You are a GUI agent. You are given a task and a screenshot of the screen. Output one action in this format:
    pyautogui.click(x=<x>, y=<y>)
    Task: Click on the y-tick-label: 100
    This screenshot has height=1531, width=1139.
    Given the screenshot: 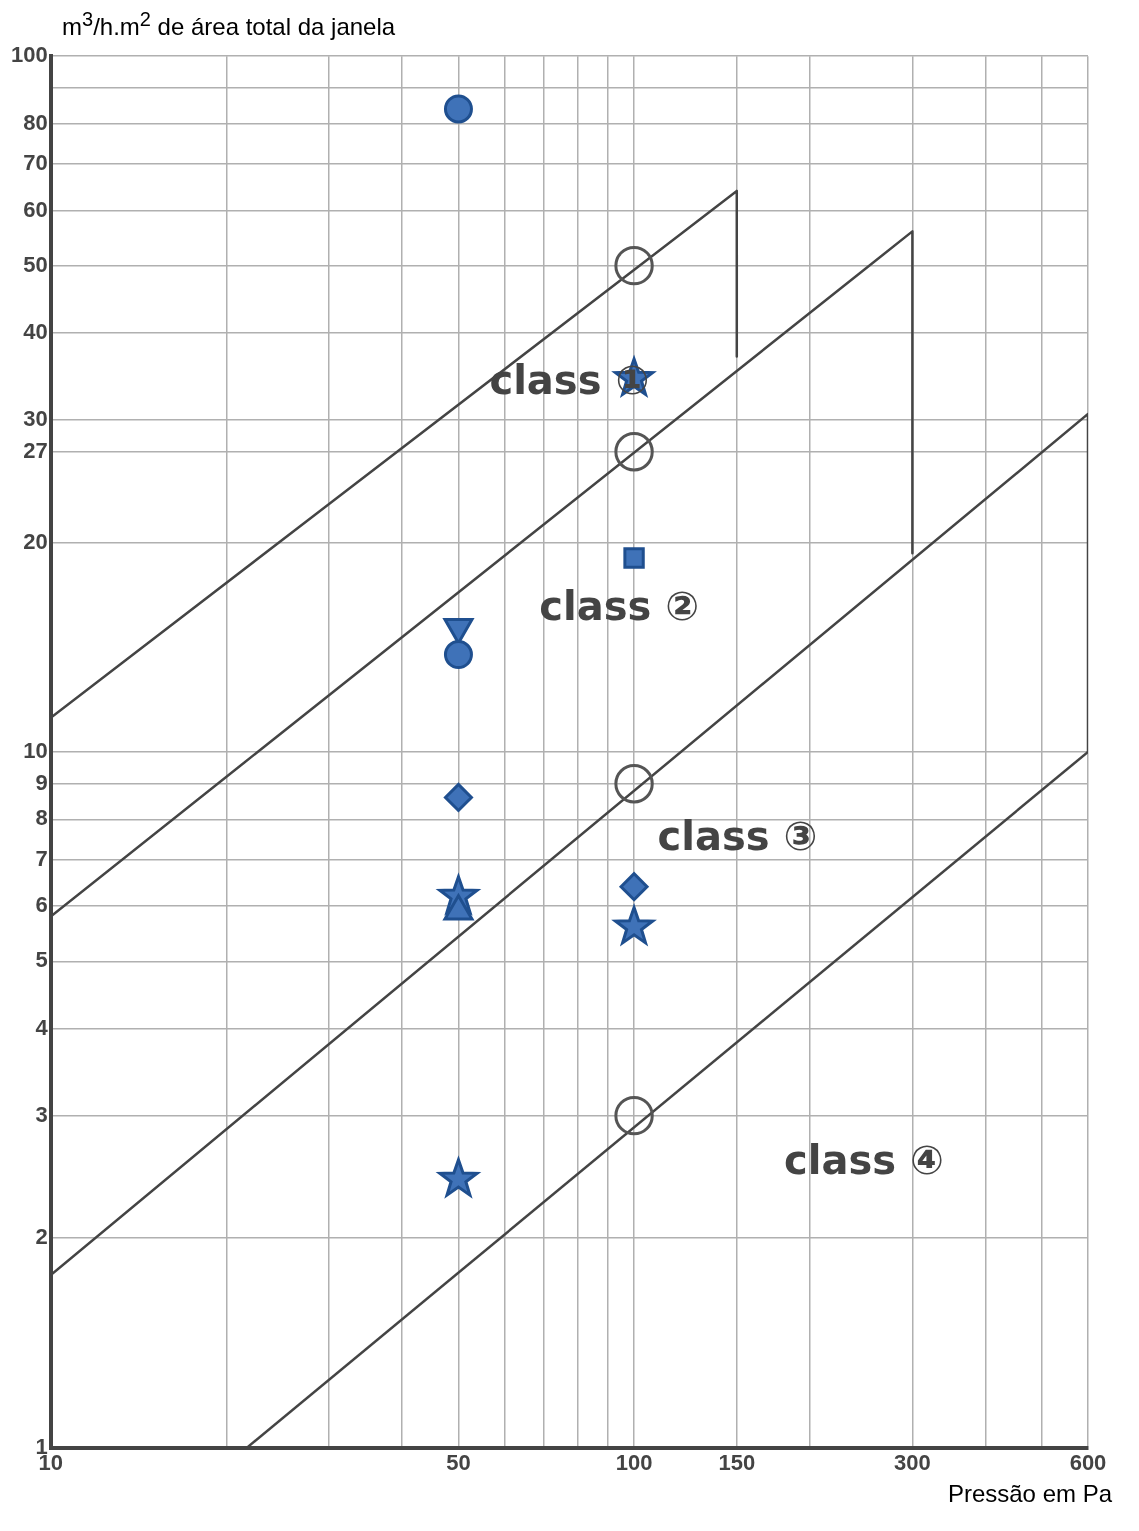 What is the action you would take?
    pyautogui.click(x=29, y=55)
    